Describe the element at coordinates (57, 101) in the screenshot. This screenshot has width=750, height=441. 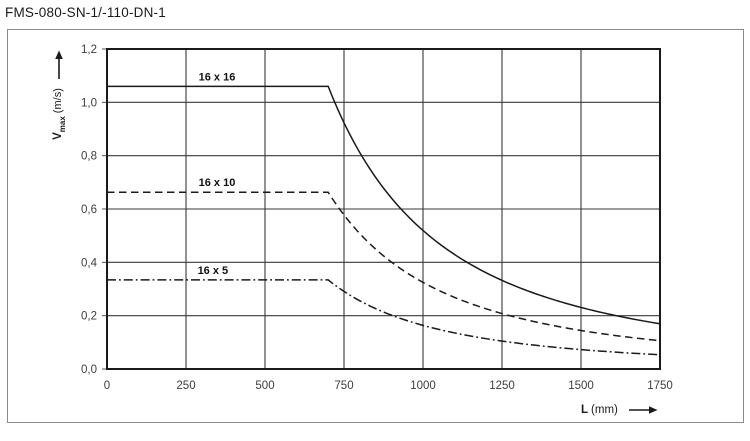
I see `y-axis-unit: (m/s)` at that location.